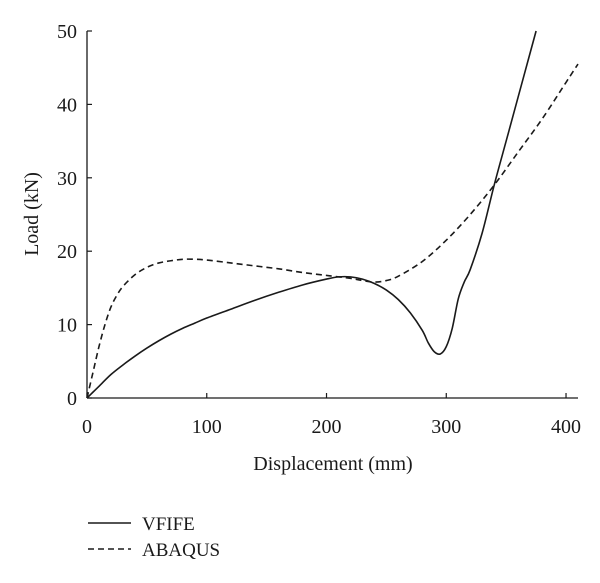  Describe the element at coordinates (332, 464) in the screenshot. I see `x-axis-label: Displacement (mm)` at that location.